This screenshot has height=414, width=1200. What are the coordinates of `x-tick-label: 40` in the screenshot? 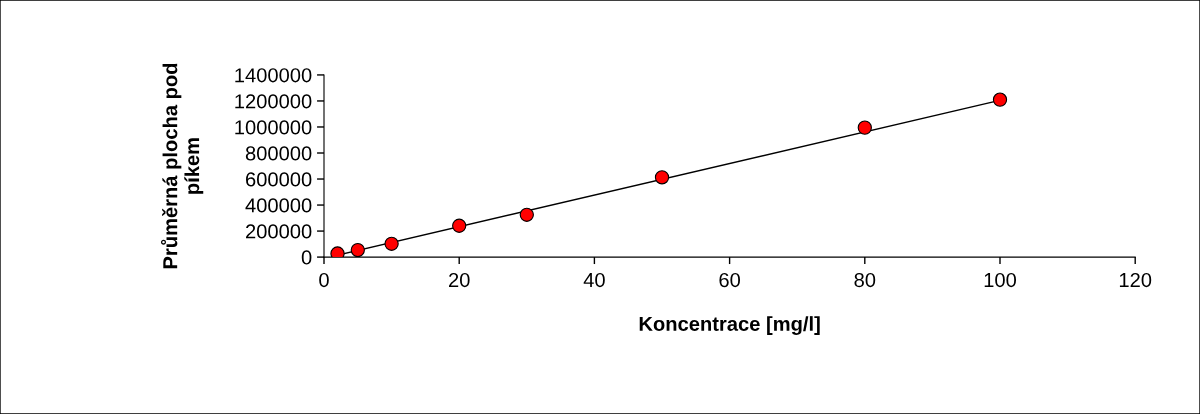 It's located at (594, 280).